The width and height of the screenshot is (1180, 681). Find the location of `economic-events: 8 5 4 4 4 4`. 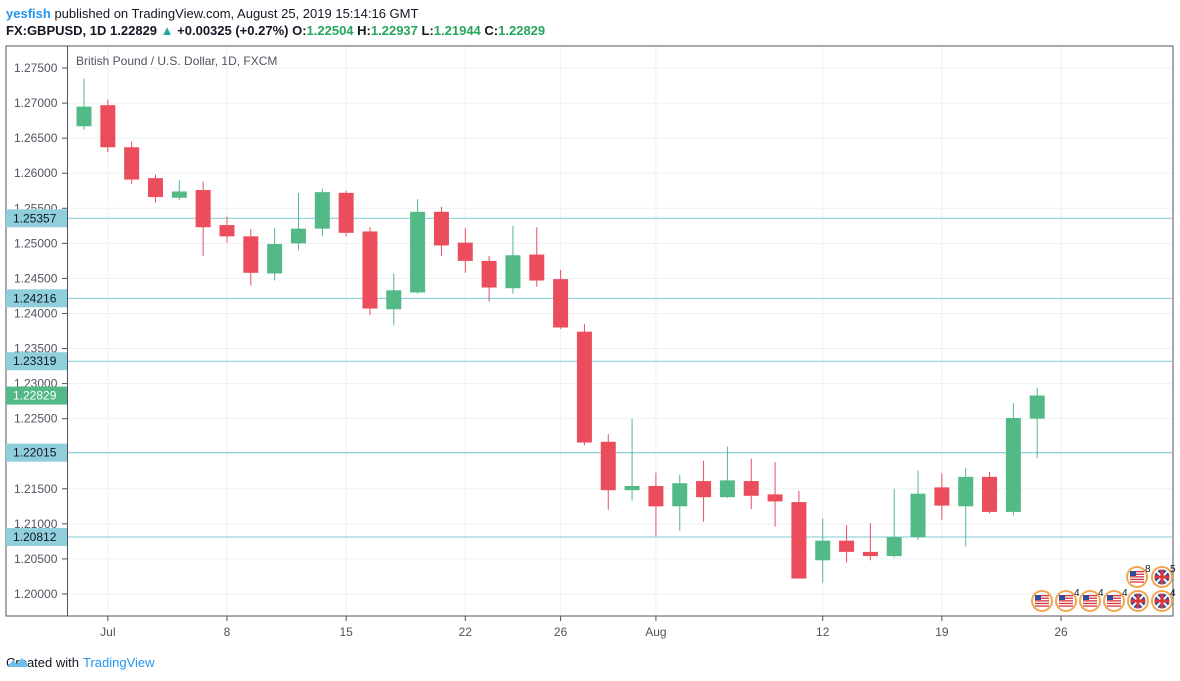

economic-events: 8 5 4 4 4 4 is located at coordinates (1103, 588).